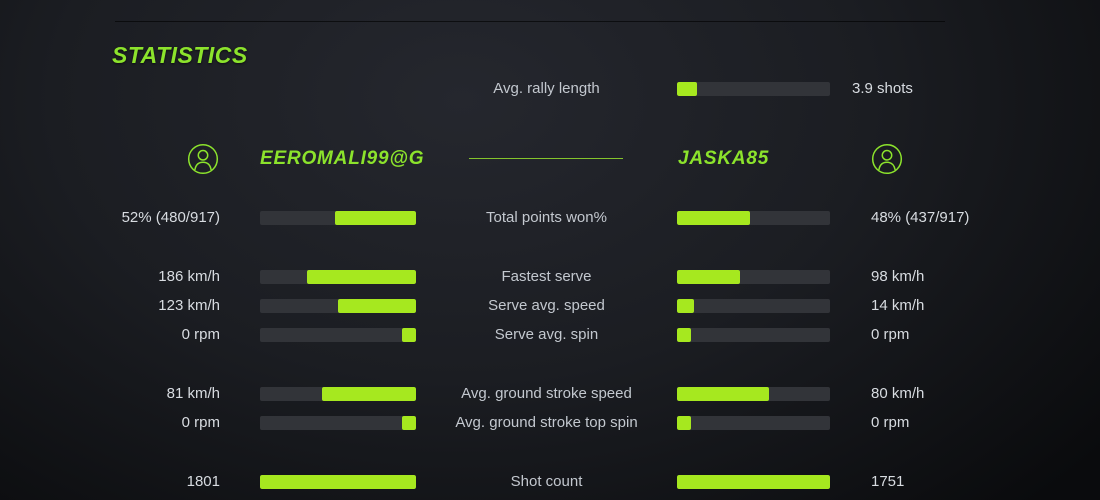 Image resolution: width=1100 pixels, height=500 pixels. What do you see at coordinates (546, 88) in the screenshot?
I see `stat-label: Avg. rally length` at bounding box center [546, 88].